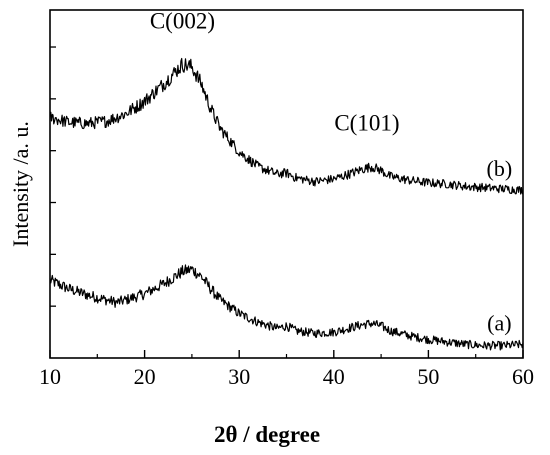 This screenshot has height=455, width=550. I want to click on x-tick-label: 40, so click(334, 376).